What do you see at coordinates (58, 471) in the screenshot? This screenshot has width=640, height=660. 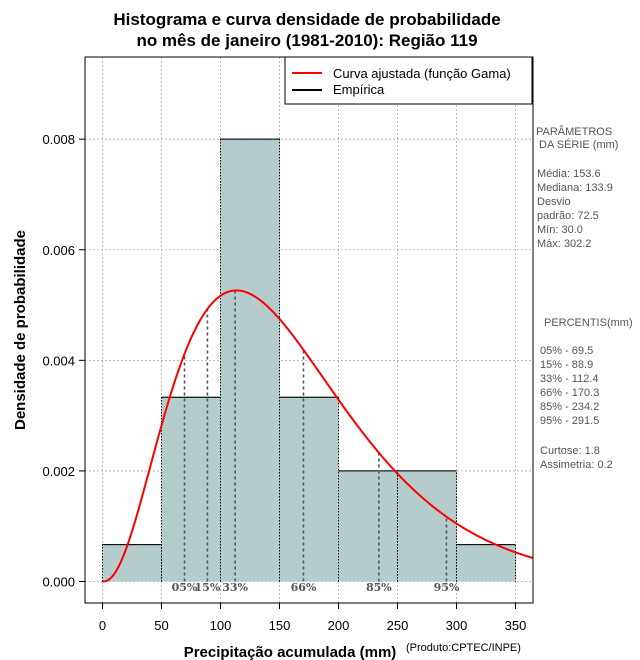 I see `y-tick-label: 0.002` at bounding box center [58, 471].